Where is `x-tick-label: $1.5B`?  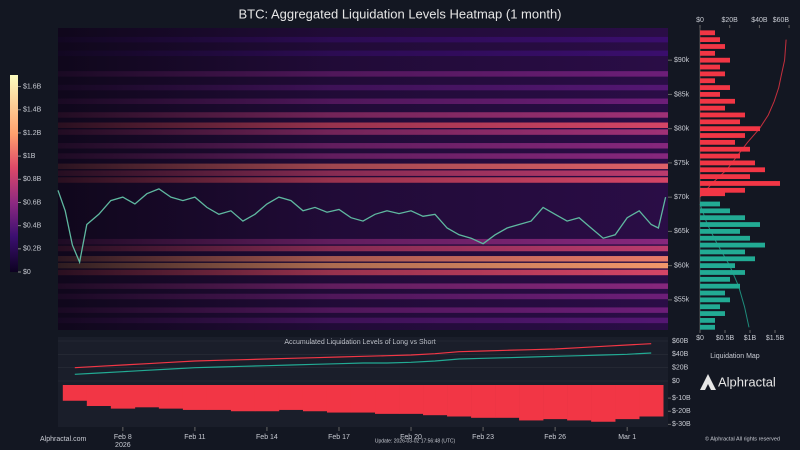
x-tick-label: $1.5B is located at coordinates (775, 338).